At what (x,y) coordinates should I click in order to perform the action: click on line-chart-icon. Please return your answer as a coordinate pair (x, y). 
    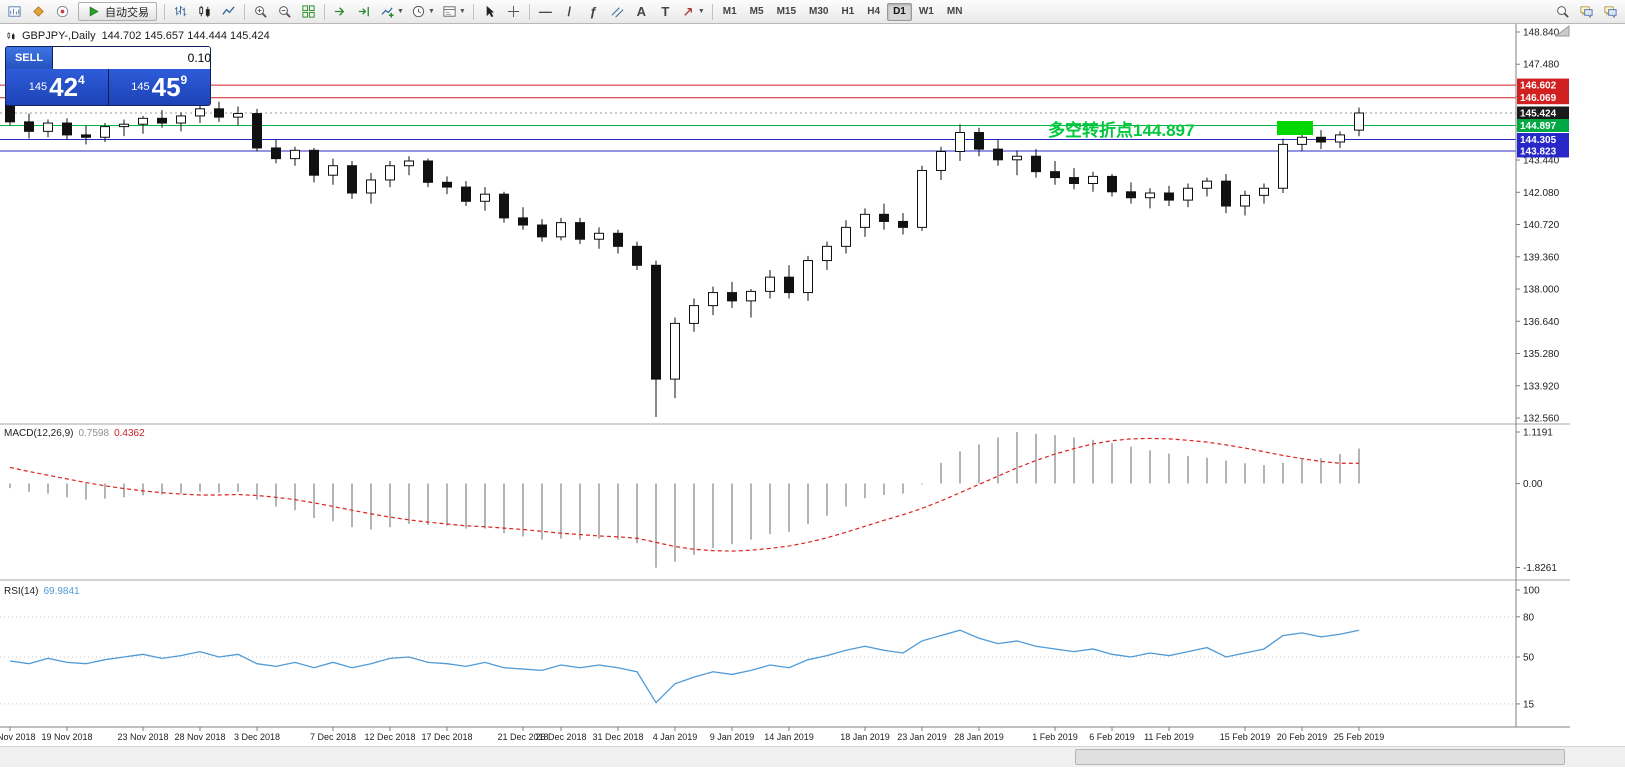
    Looking at the image, I should click on (228, 12).